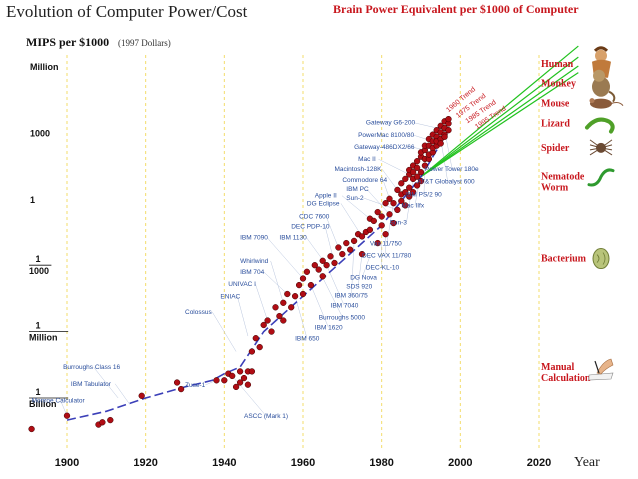 The height and width of the screenshot is (479, 638). I want to click on computer-label: DG Eclipse, so click(323, 203).